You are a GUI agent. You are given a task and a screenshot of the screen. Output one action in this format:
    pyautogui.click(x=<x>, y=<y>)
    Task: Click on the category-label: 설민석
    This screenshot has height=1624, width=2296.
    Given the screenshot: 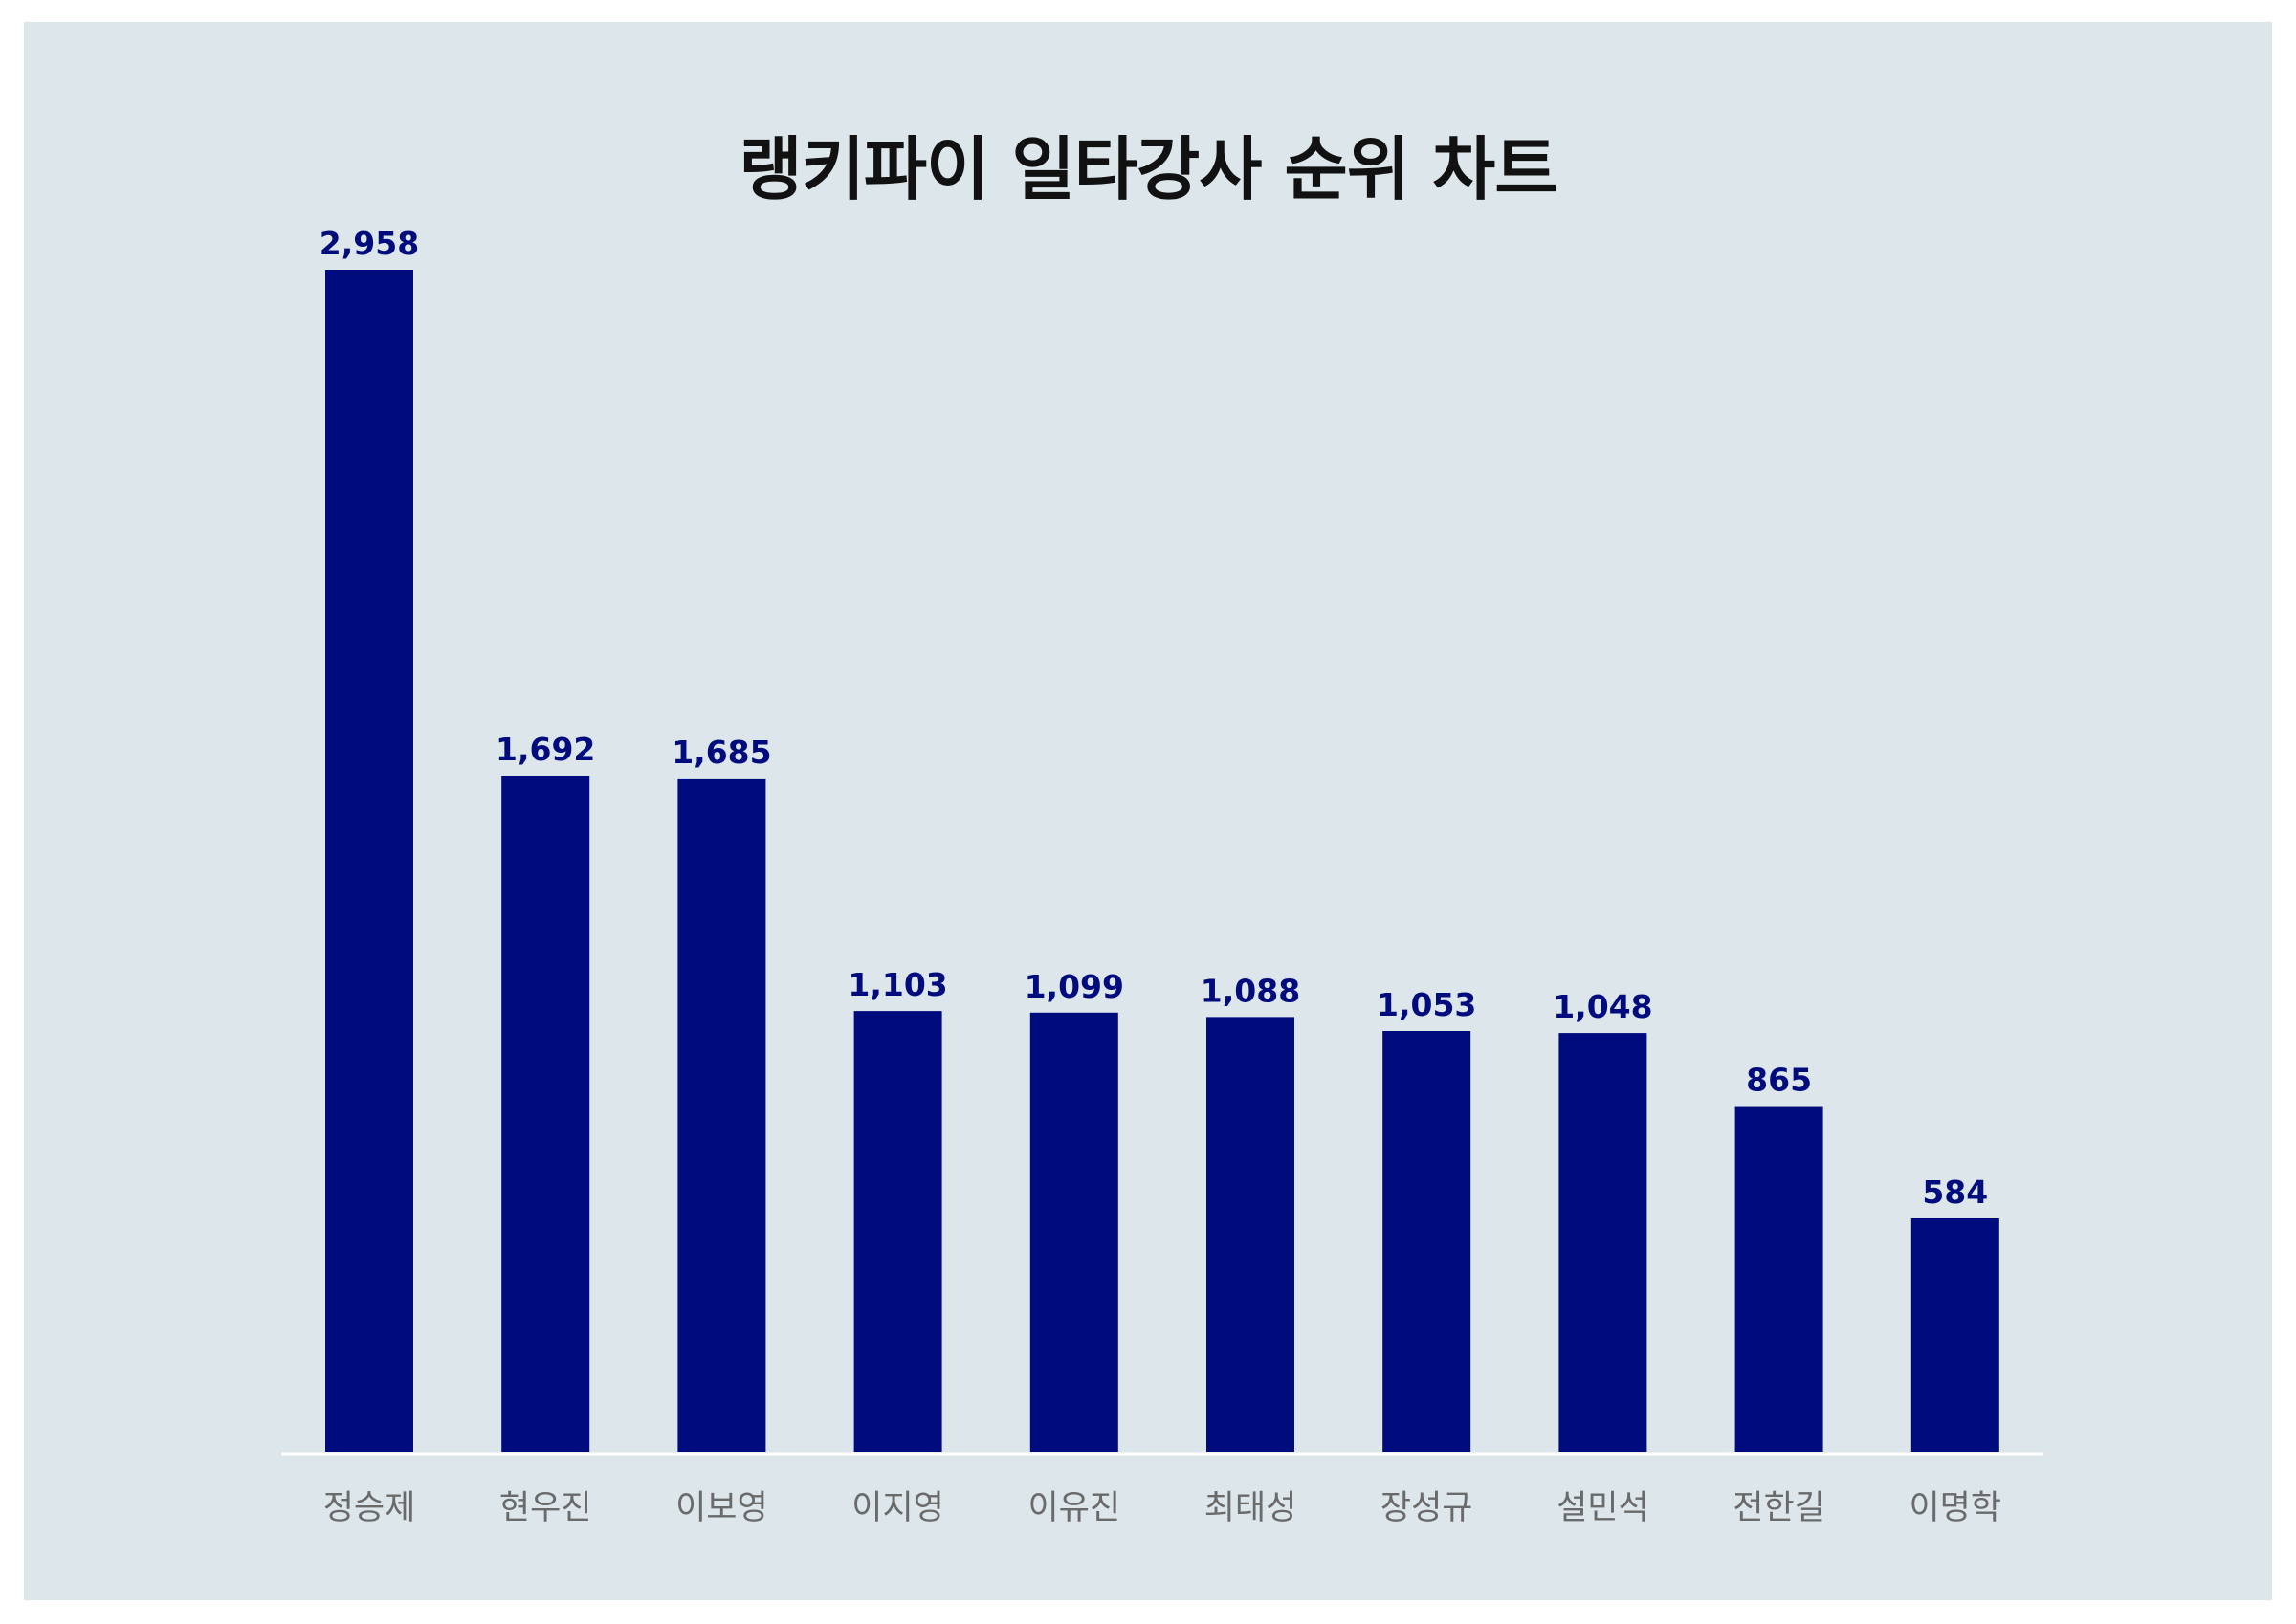 What is the action you would take?
    pyautogui.click(x=1603, y=1508)
    